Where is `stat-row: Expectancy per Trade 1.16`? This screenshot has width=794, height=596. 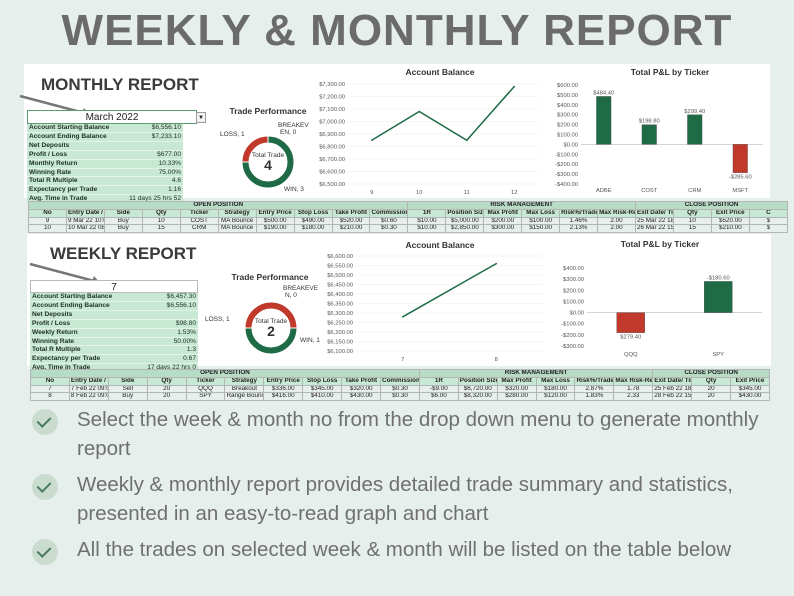 stat-row: Expectancy per Trade 1.16 is located at coordinates (105, 190).